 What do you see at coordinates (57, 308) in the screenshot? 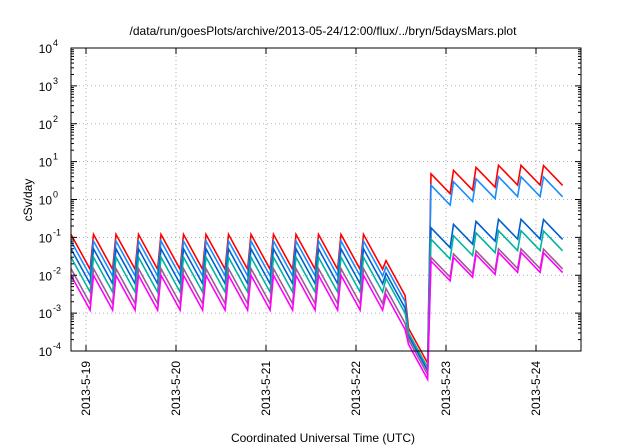
I see `y-tick-exponent: -3` at bounding box center [57, 308].